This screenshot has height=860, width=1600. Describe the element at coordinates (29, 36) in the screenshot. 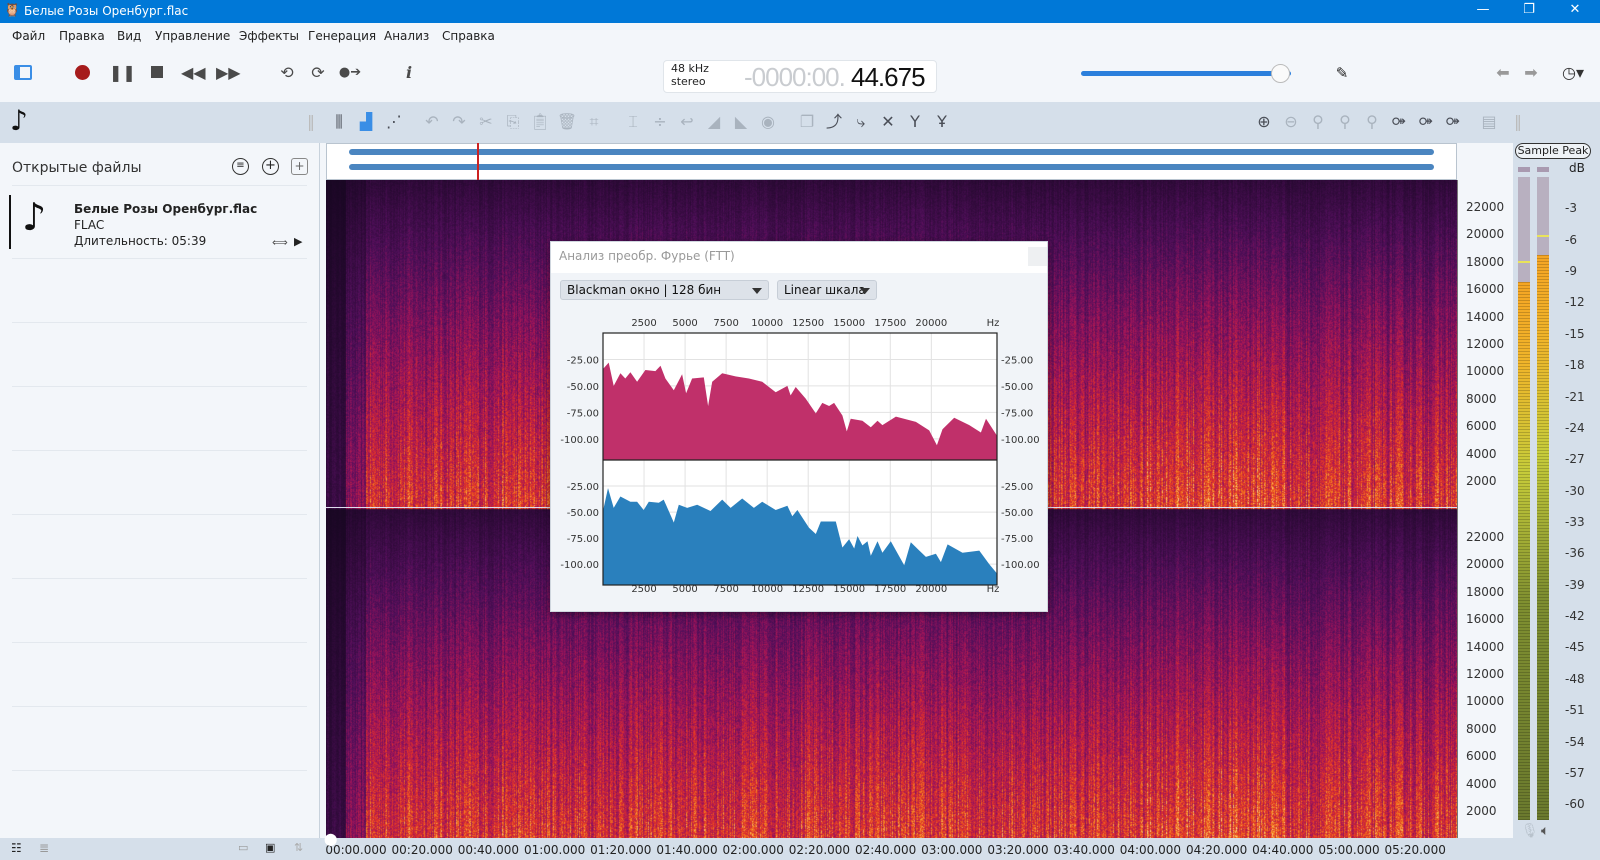

I see `menu-file: Файл` at that location.